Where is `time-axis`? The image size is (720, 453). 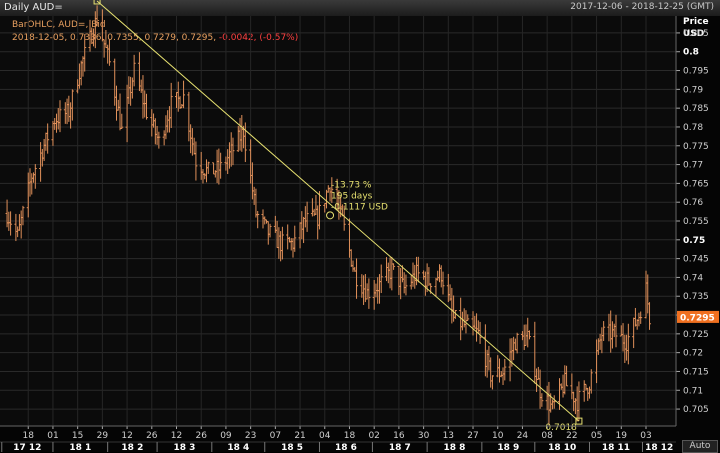
time-axis is located at coordinates (338, 439).